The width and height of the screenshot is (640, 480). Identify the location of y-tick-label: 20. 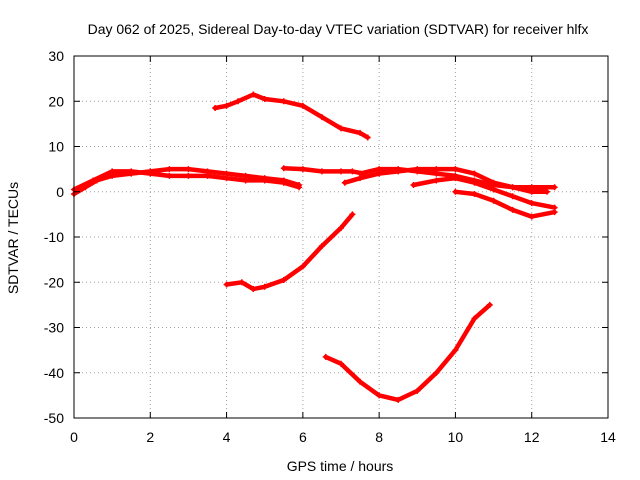
(56, 101).